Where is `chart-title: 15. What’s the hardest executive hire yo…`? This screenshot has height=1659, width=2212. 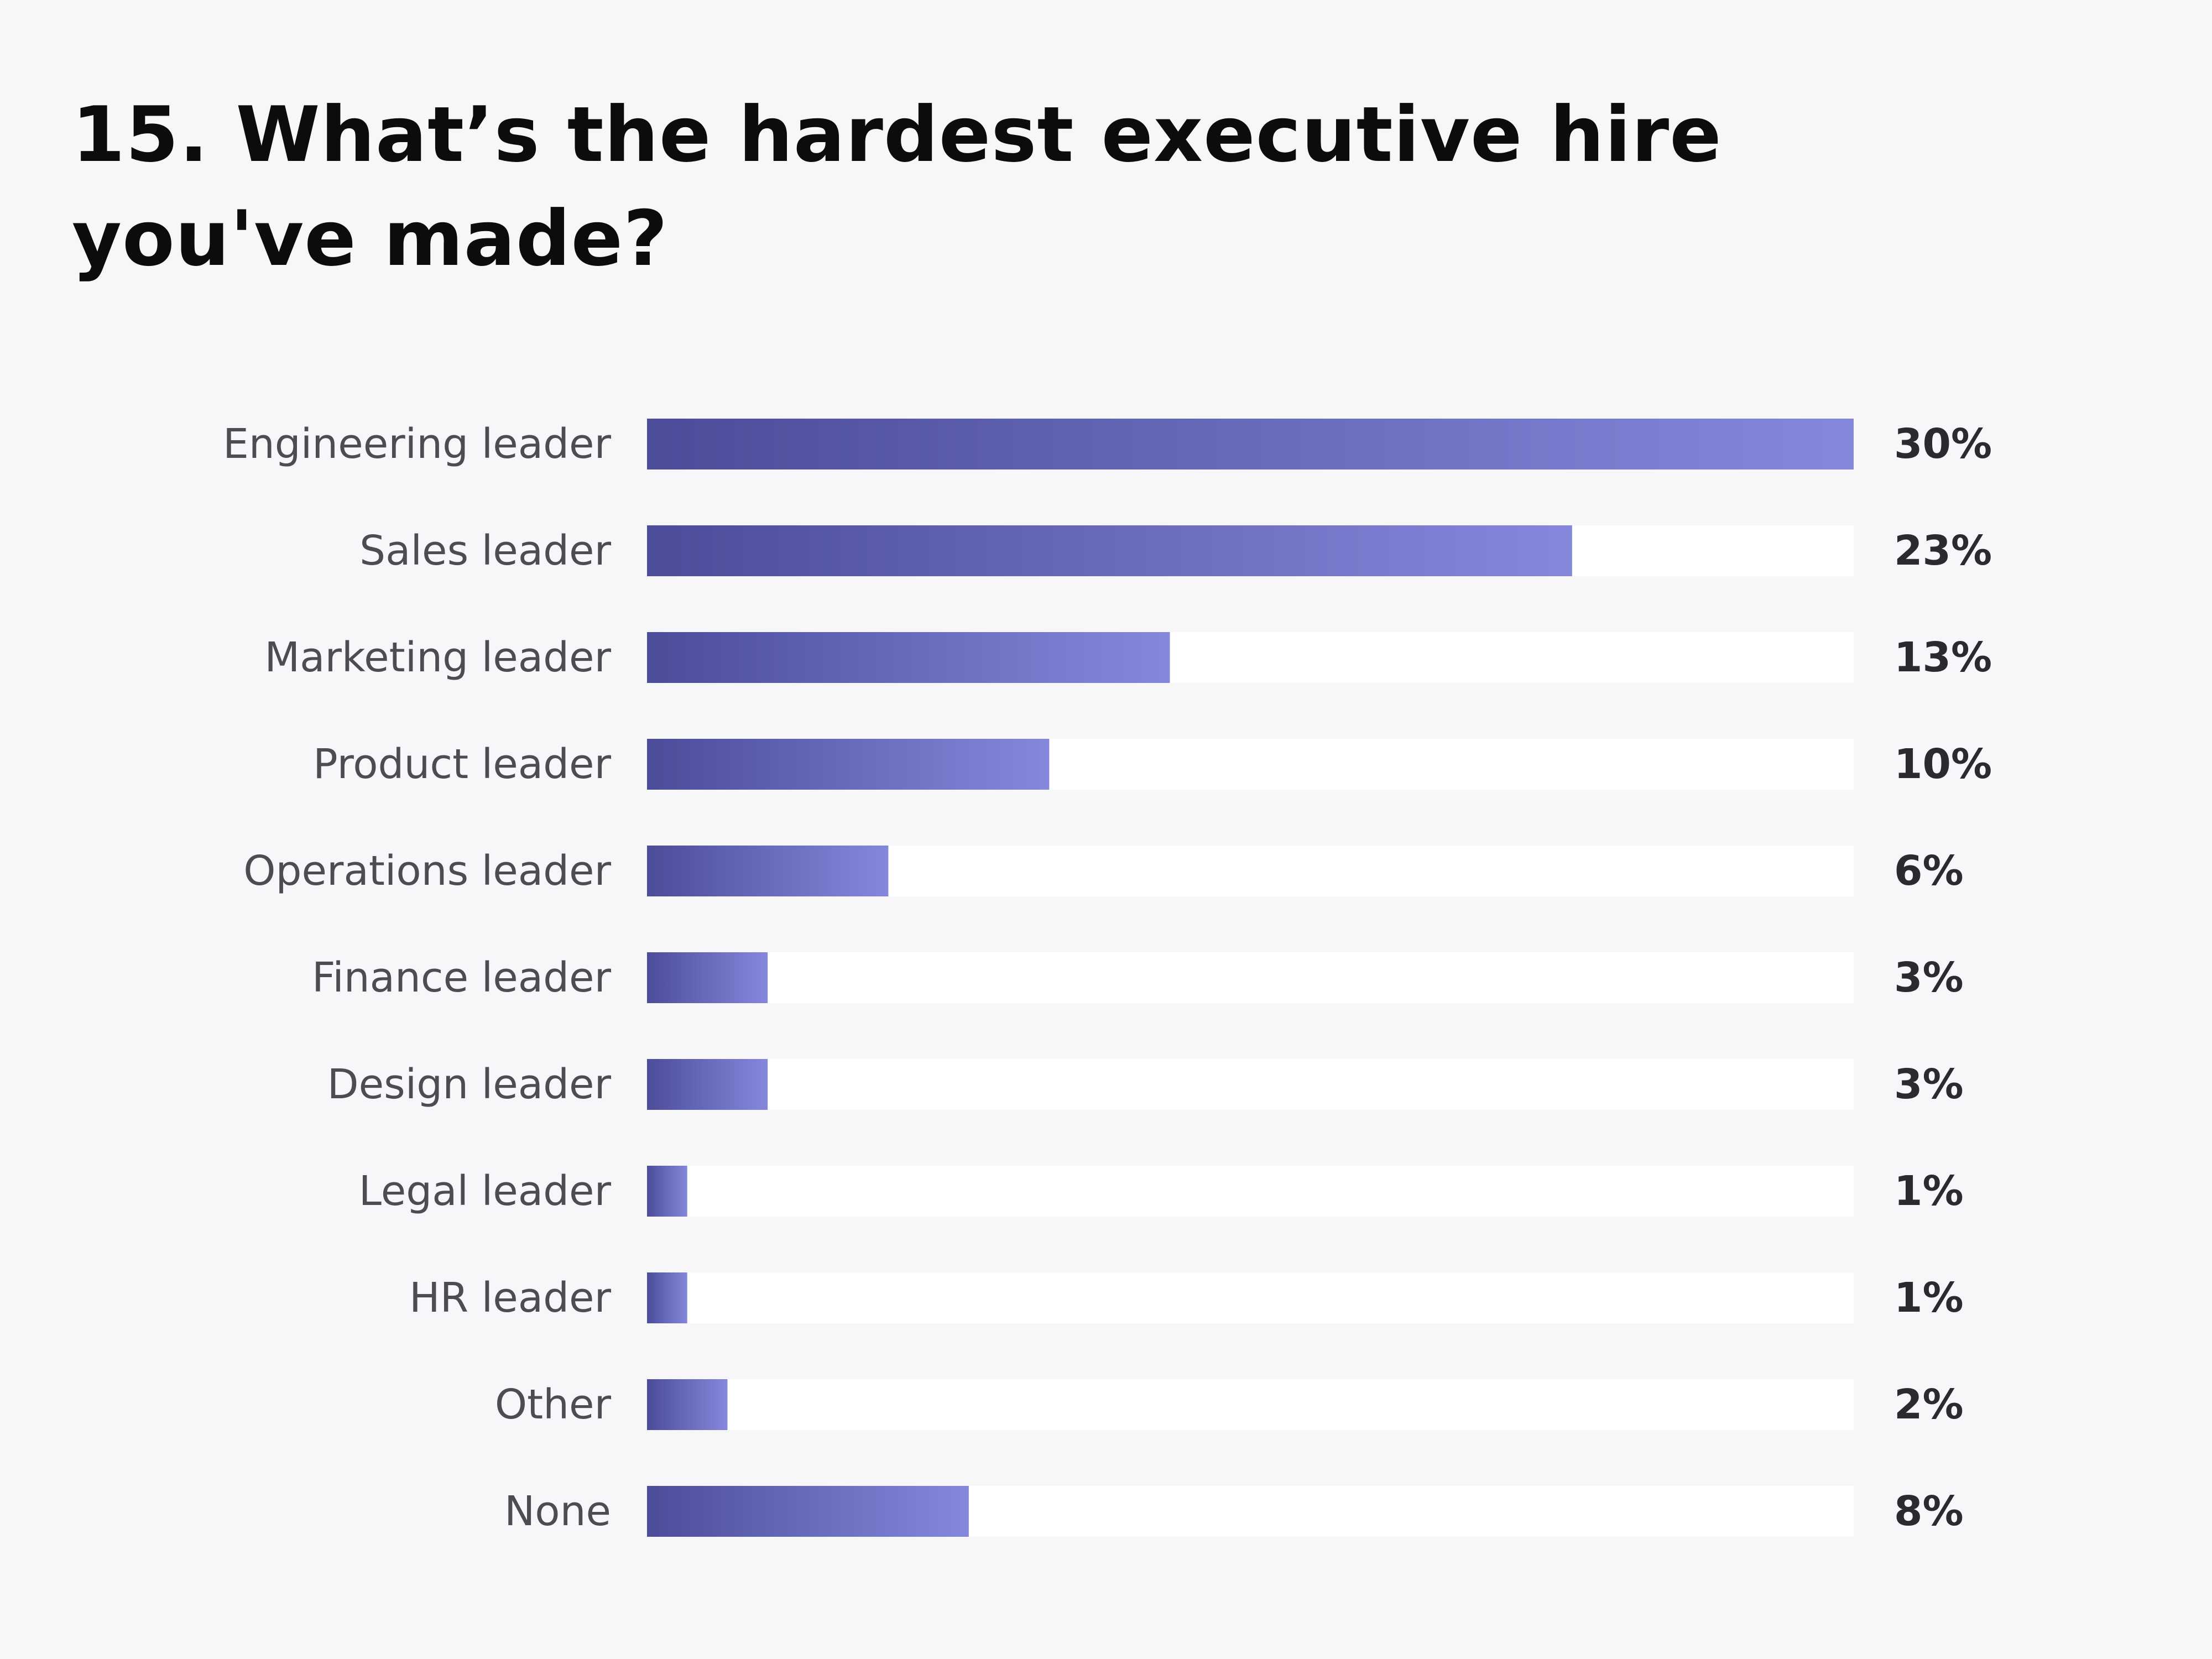 chart-title: 15. What’s the hardest executive hire yo… is located at coordinates (897, 187).